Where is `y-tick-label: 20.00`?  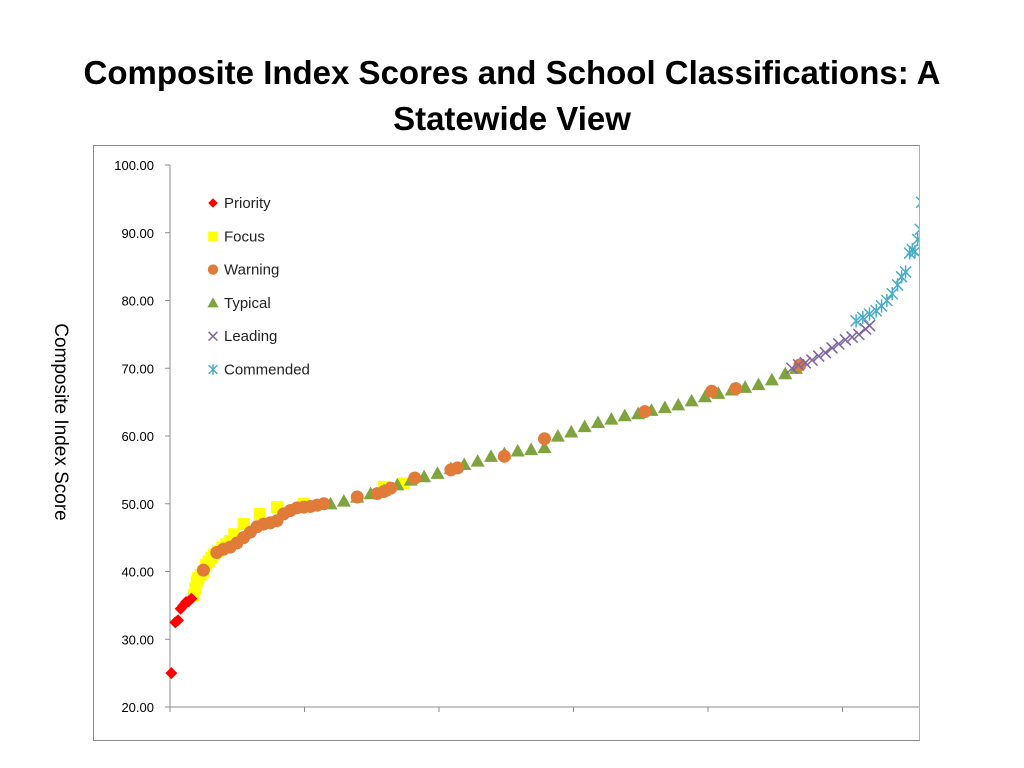 y-tick-label: 20.00 is located at coordinates (137, 707).